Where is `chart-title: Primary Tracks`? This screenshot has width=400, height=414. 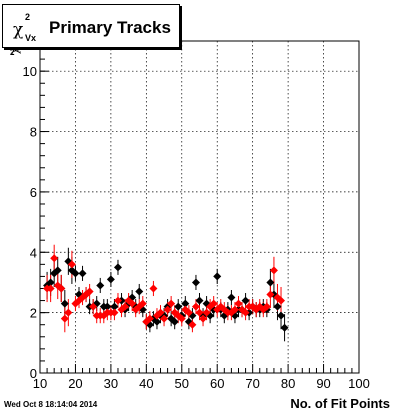
chart-title: Primary Tracks is located at coordinates (110, 27).